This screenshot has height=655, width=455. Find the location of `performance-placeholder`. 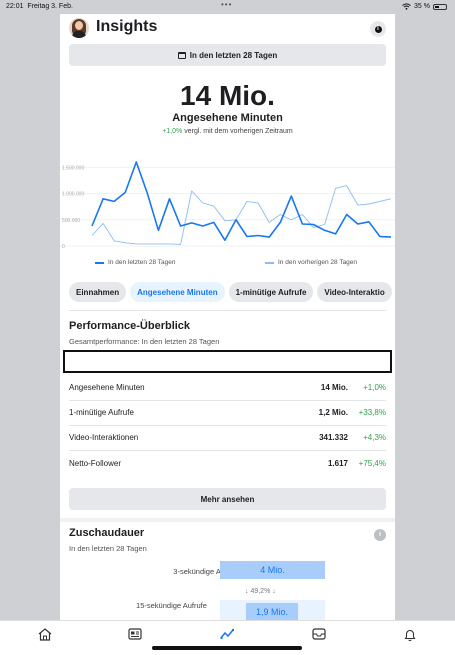

performance-placeholder is located at coordinates (227, 361).